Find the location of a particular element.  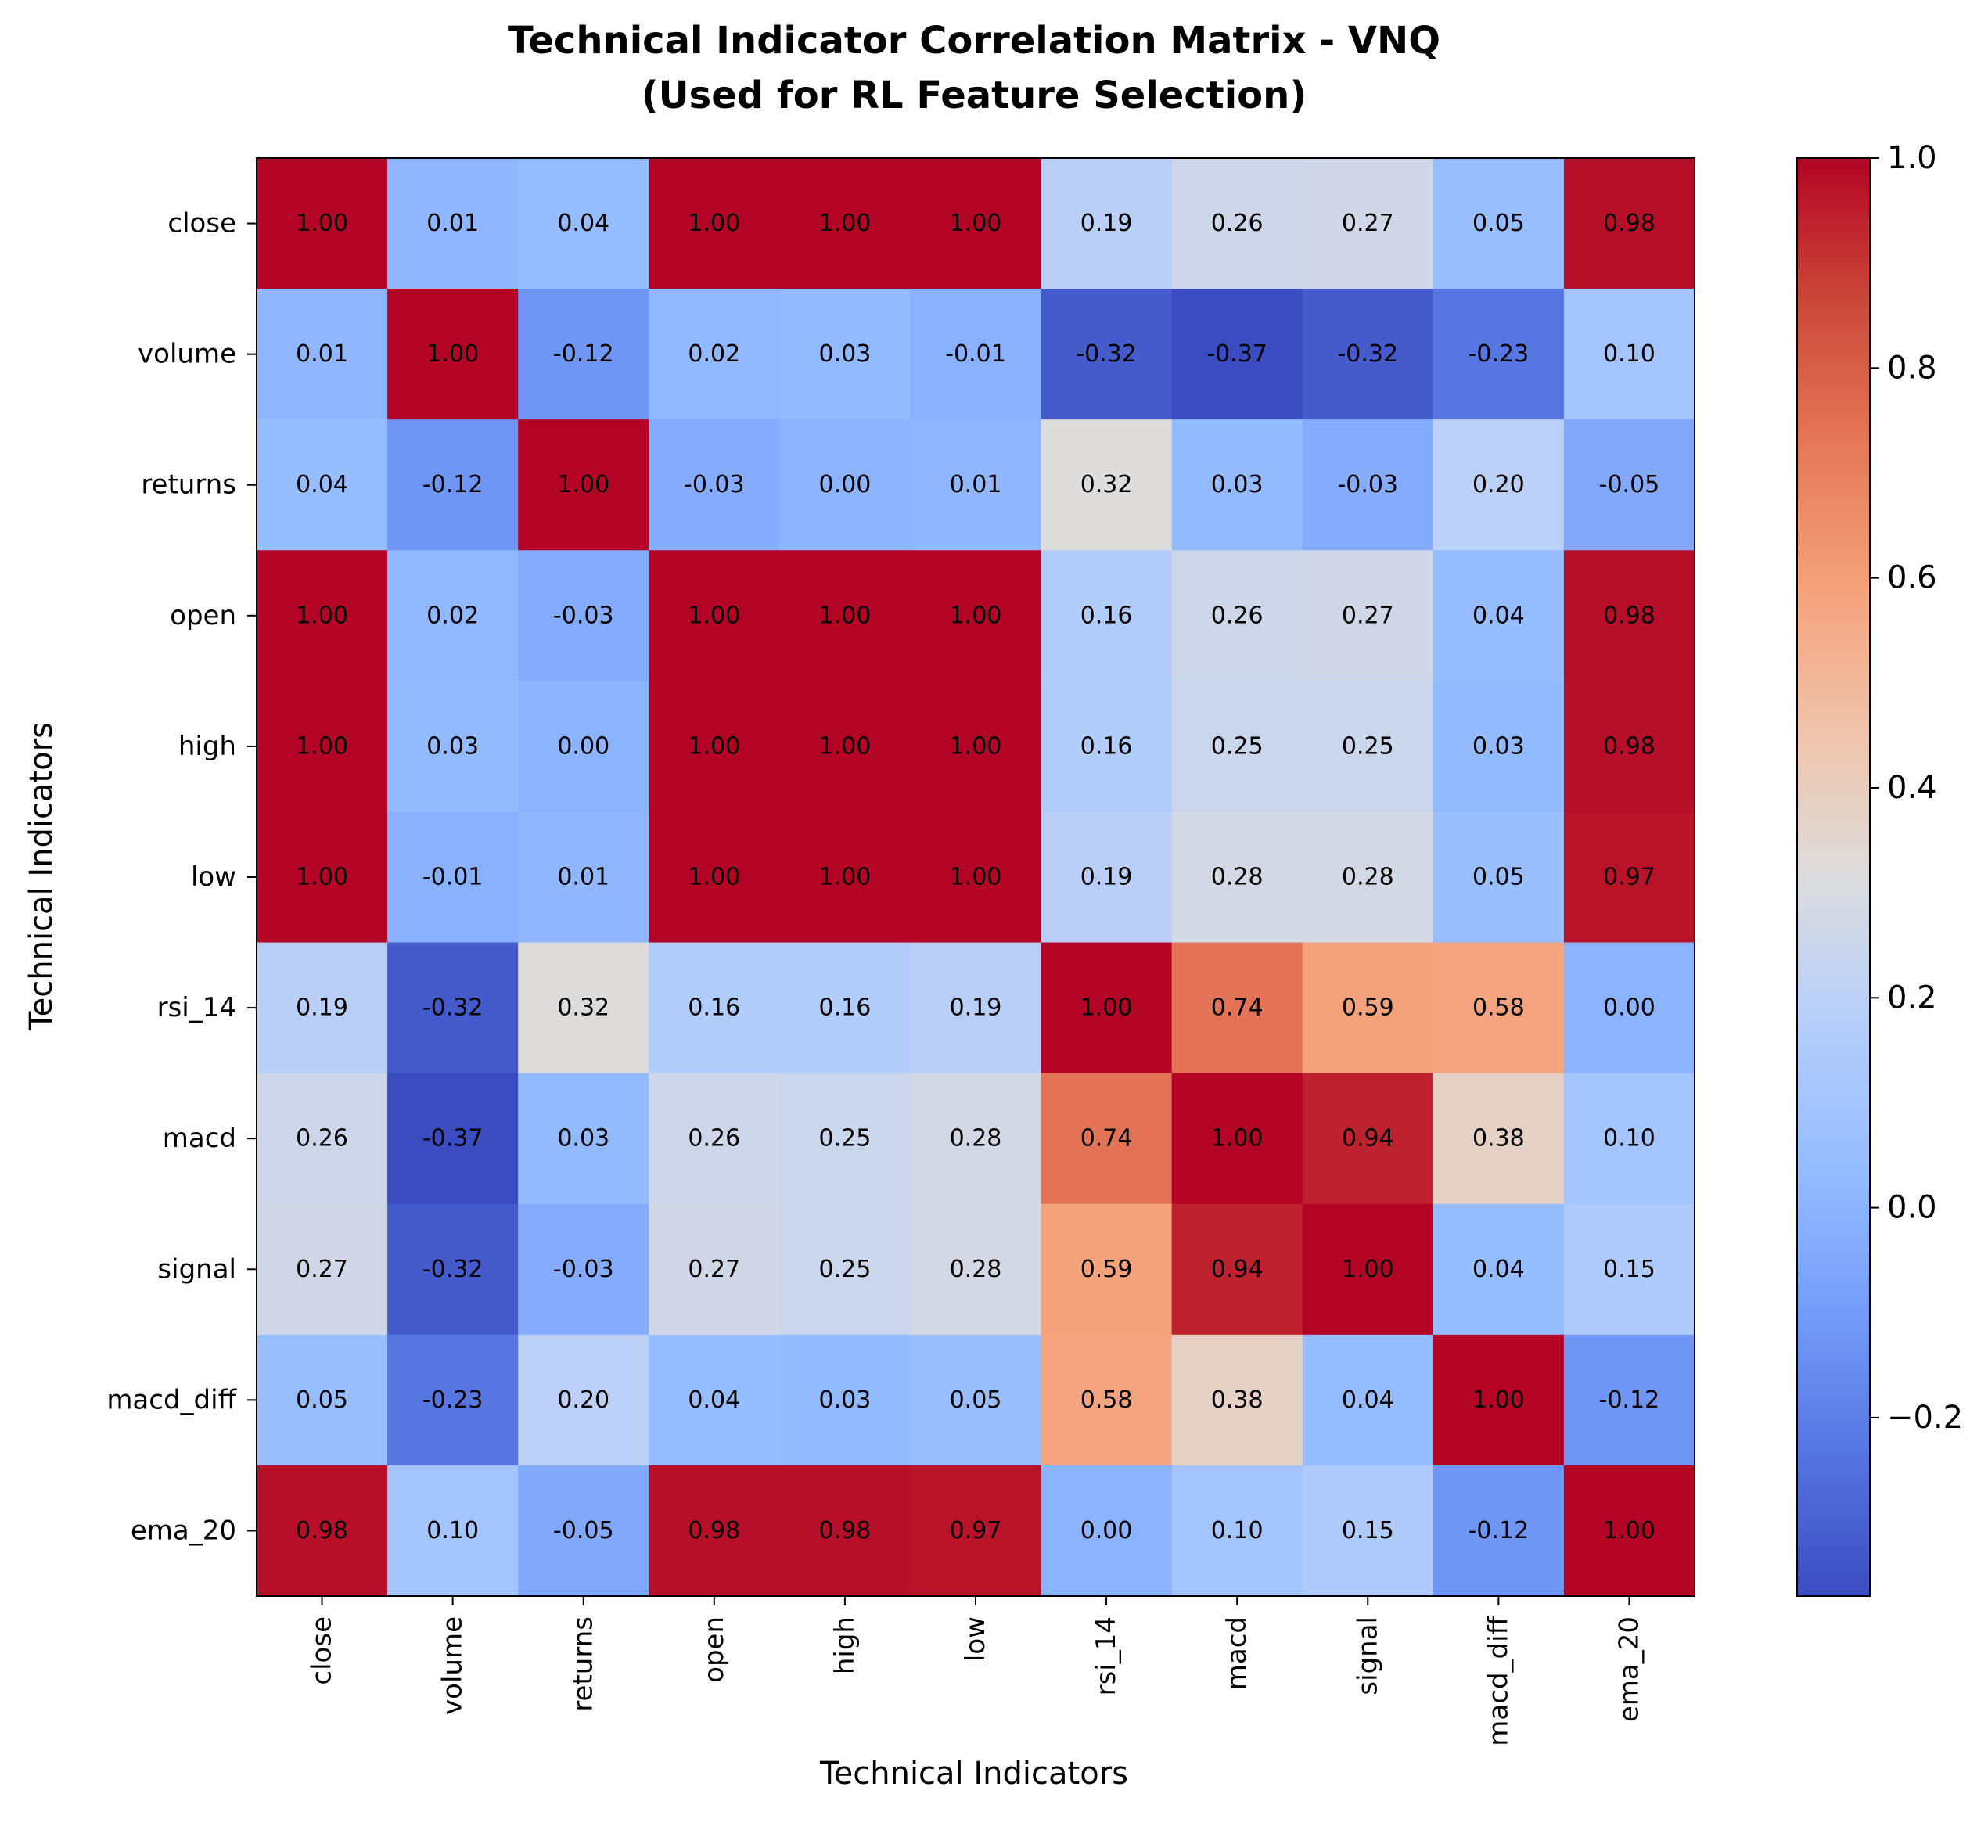

y-tick-label: rsi_14 is located at coordinates (196, 1007).